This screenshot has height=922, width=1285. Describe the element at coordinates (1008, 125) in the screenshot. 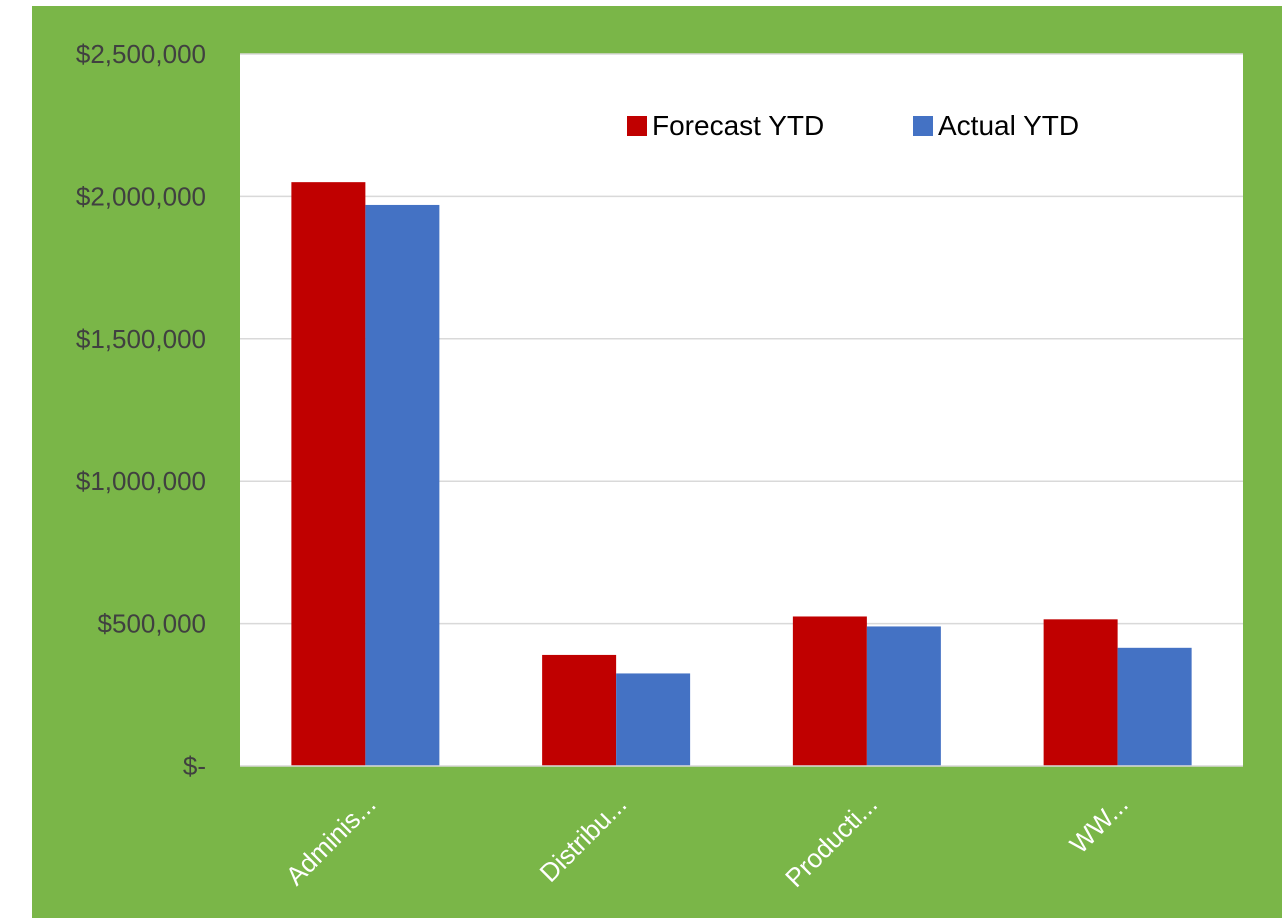

I see `legend-label: Actual YTD` at that location.